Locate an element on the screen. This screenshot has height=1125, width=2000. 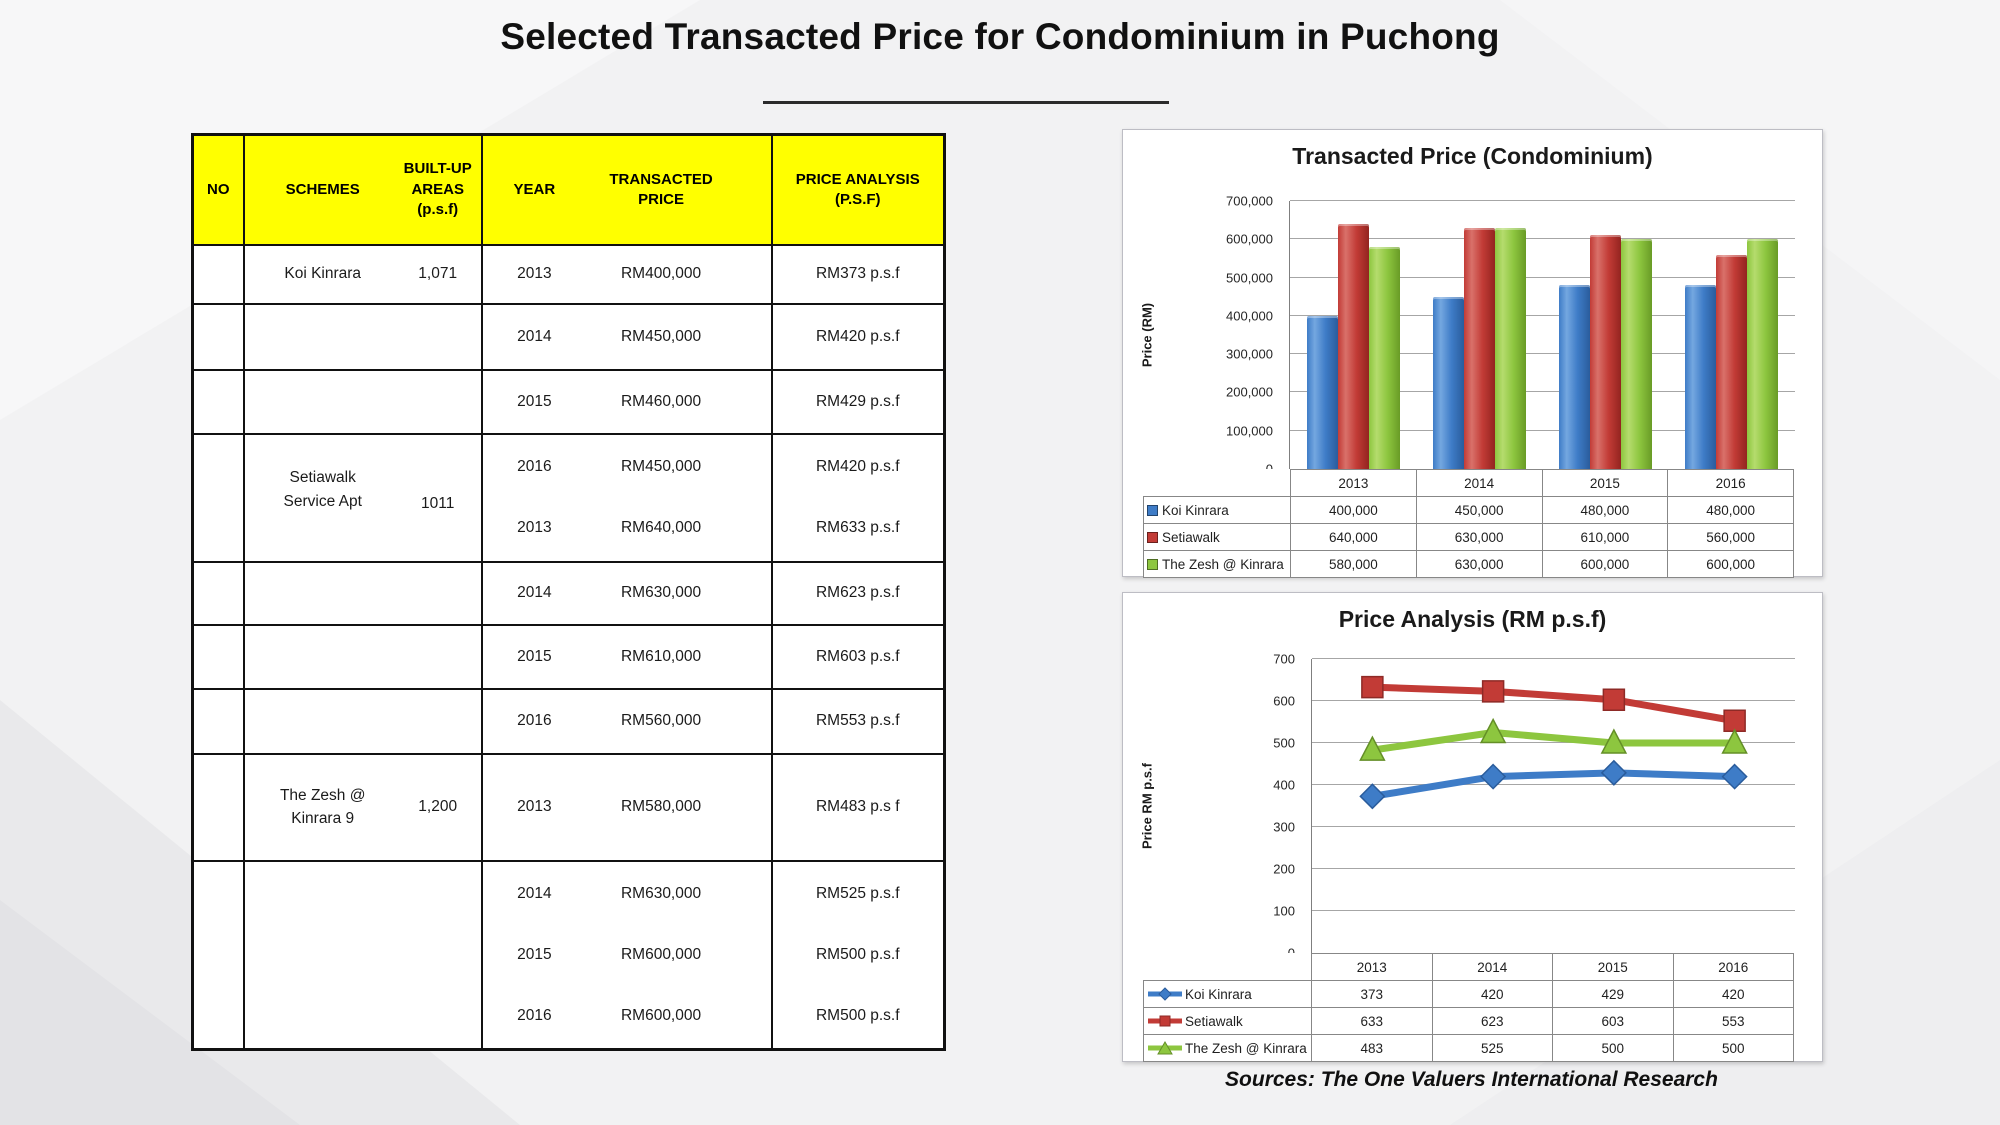
psf-value: RM500 p.s.f is located at coordinates (857, 1015).